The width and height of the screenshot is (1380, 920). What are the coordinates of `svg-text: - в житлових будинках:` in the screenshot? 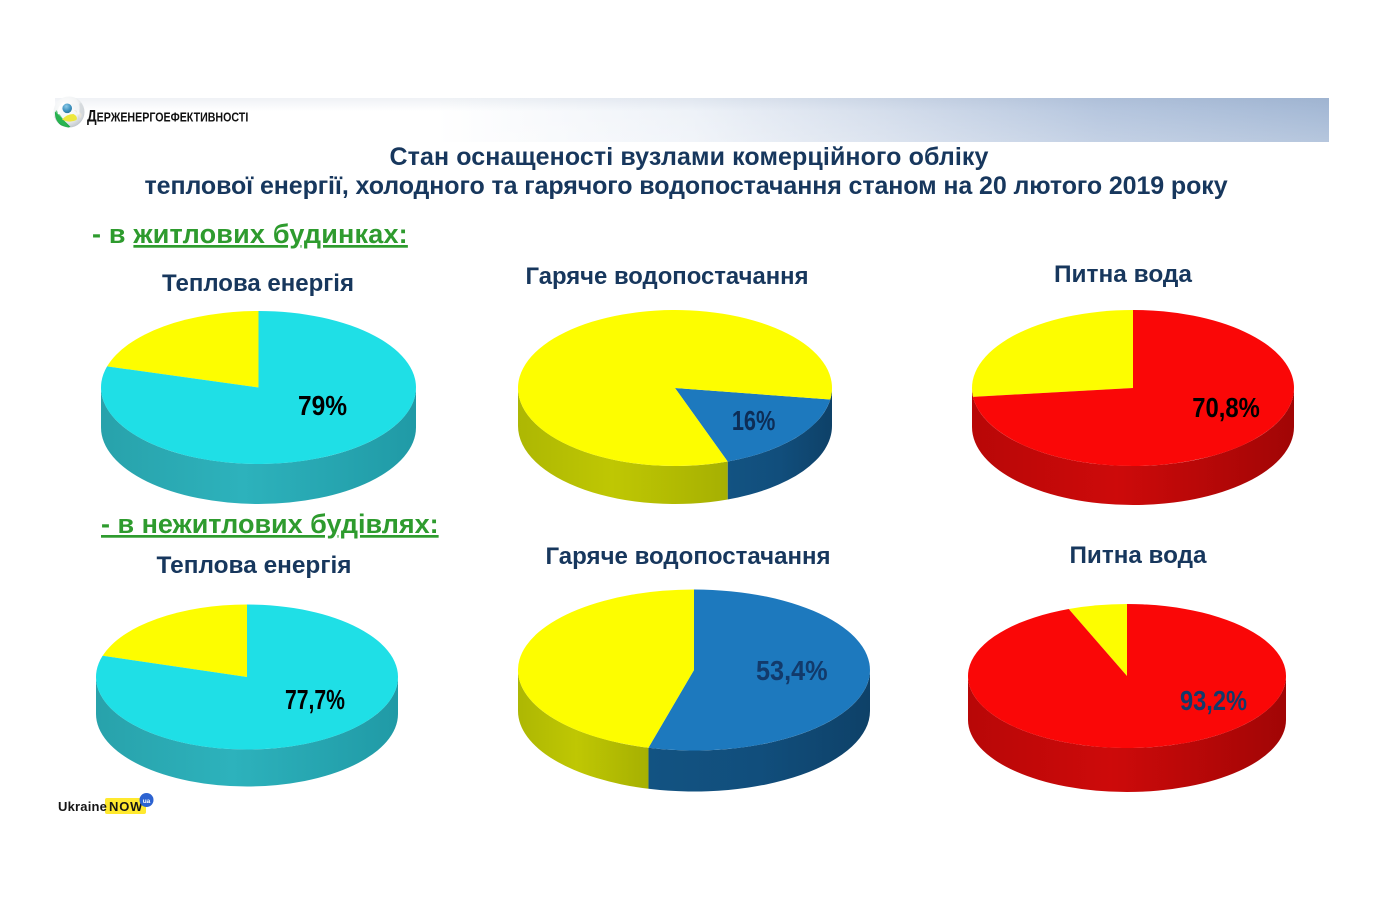 It's located at (250, 234).